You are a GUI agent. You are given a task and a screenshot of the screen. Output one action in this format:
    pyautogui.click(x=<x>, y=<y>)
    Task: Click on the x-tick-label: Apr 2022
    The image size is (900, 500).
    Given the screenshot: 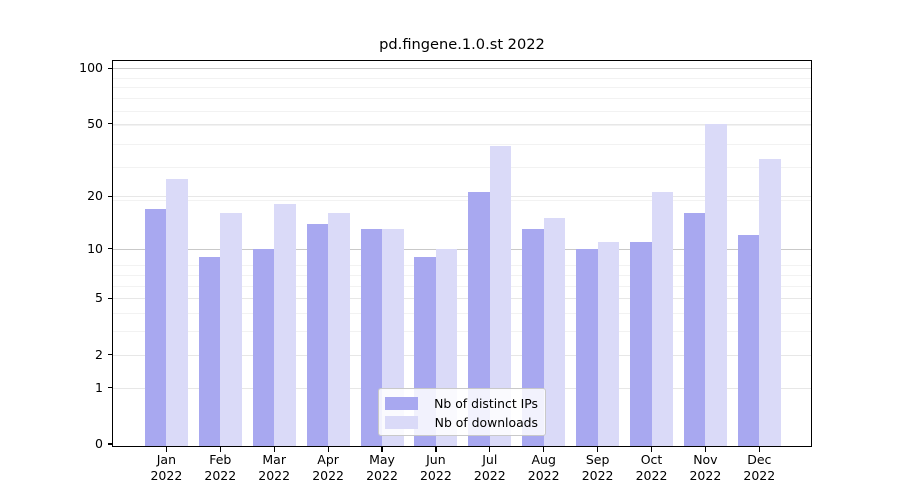 What is the action you would take?
    pyautogui.click(x=328, y=467)
    